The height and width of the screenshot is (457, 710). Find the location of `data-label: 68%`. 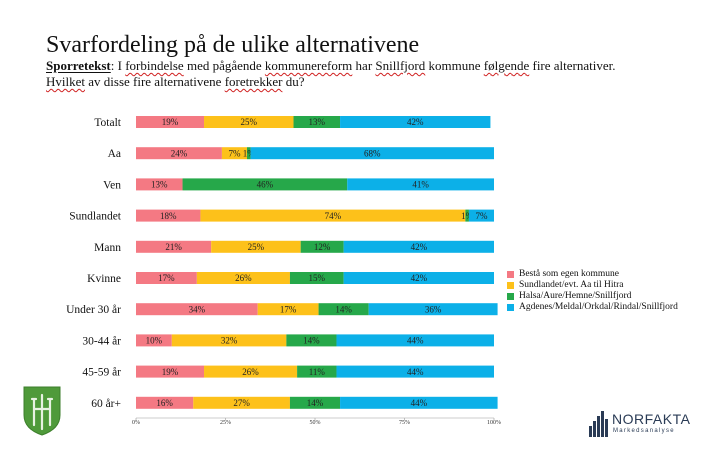

data-label: 68% is located at coordinates (372, 153).